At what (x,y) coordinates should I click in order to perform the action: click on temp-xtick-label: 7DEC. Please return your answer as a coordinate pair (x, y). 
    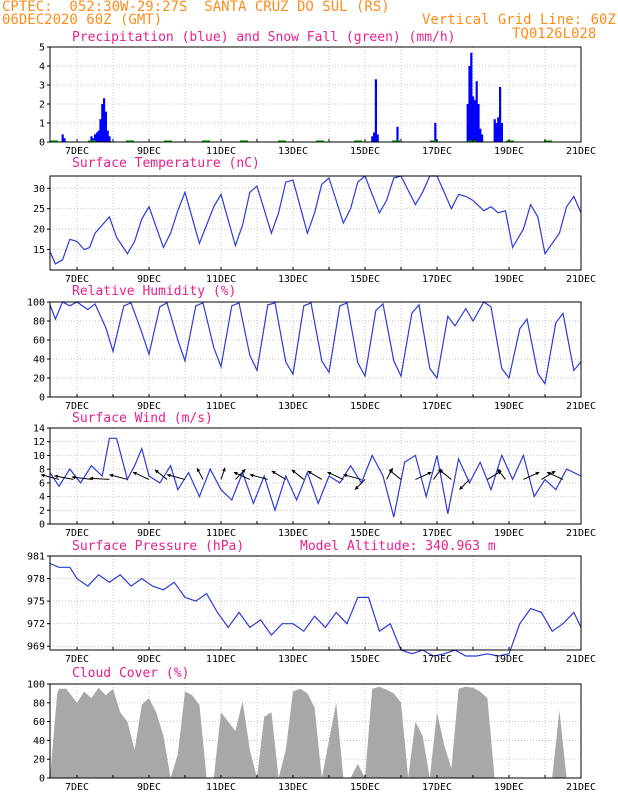
    Looking at the image, I should click on (77, 279).